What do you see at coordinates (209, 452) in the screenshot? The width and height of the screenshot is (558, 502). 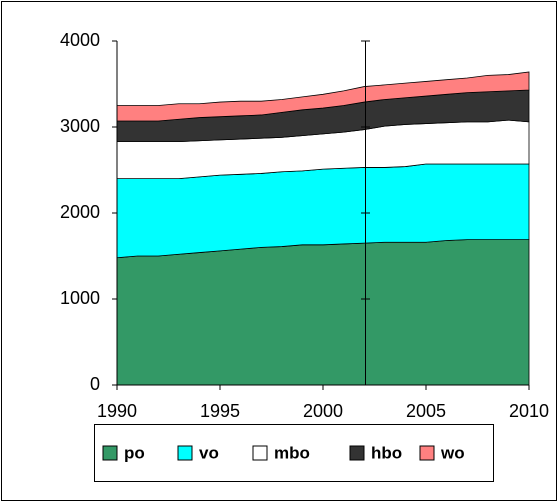 I see `legend-label: vo` at bounding box center [209, 452].